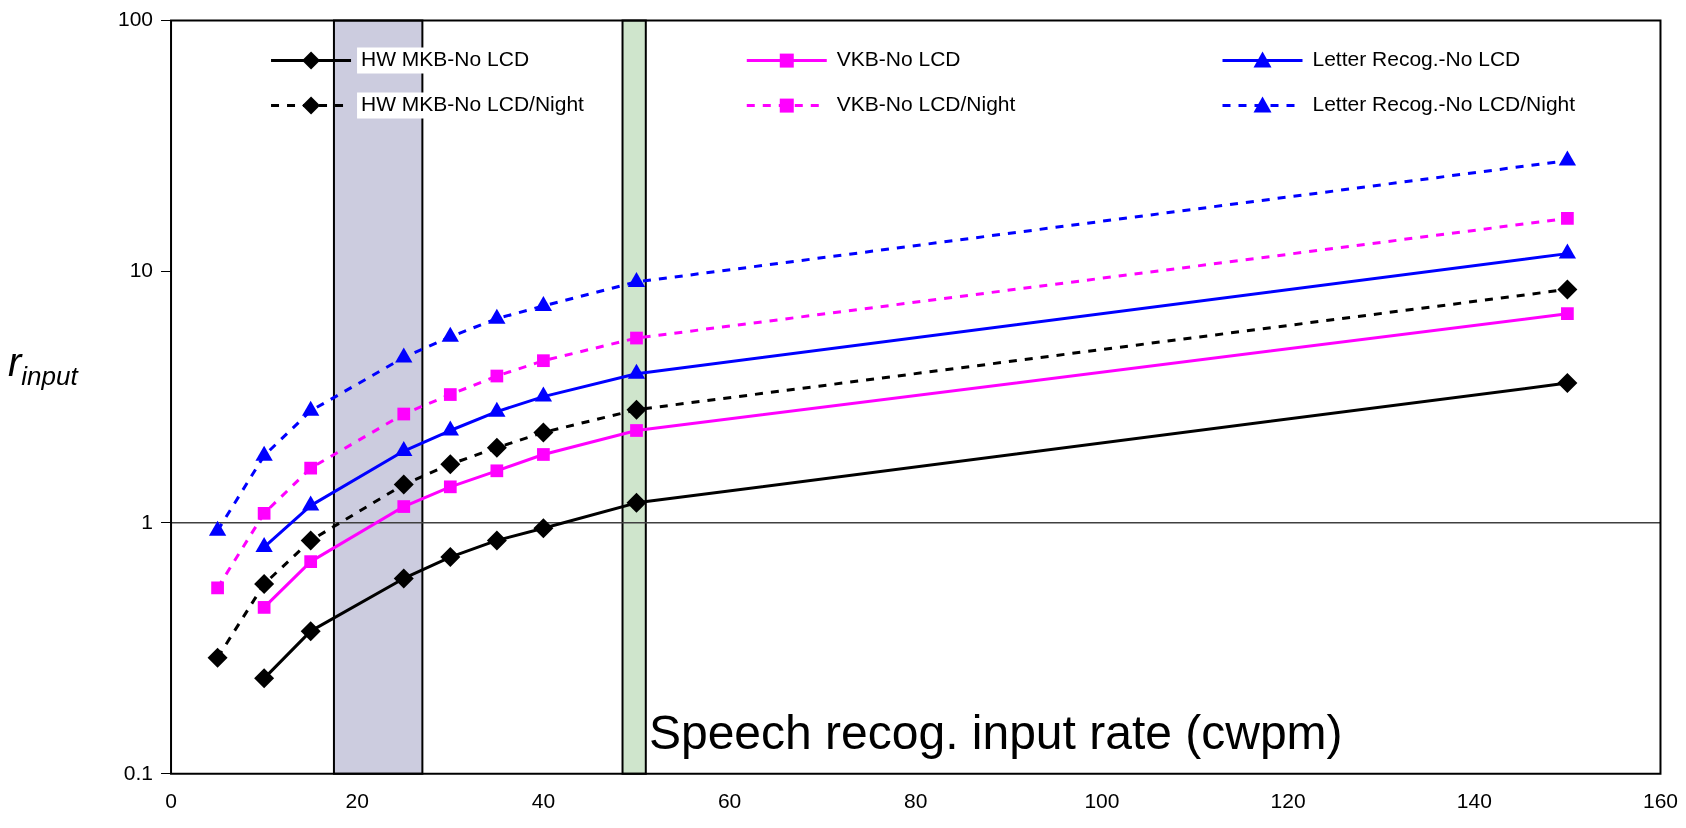  I want to click on y-tick-label: 1, so click(147, 521).